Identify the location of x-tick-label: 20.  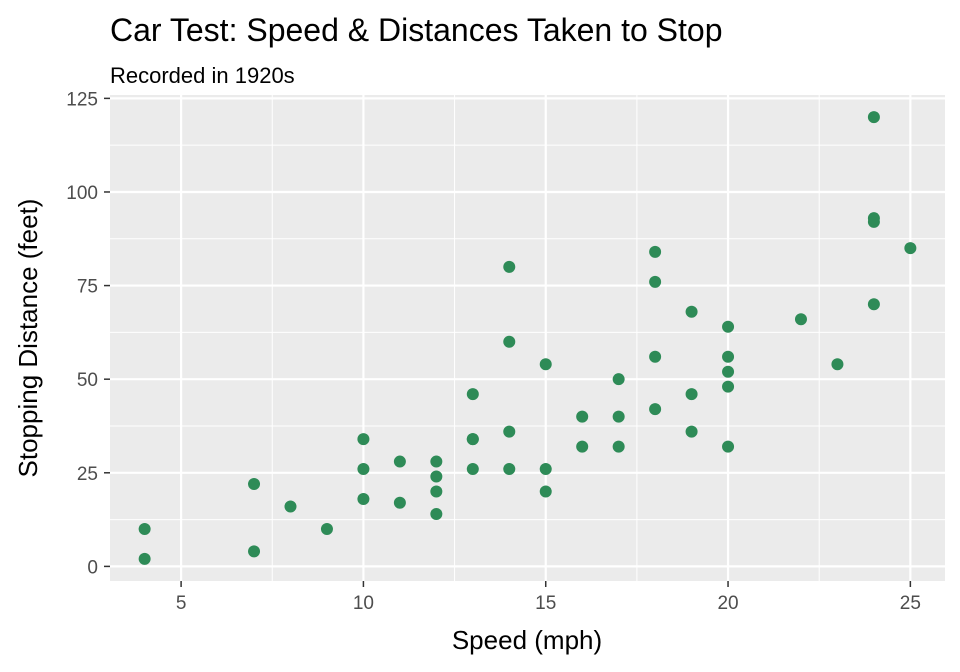
(727, 603).